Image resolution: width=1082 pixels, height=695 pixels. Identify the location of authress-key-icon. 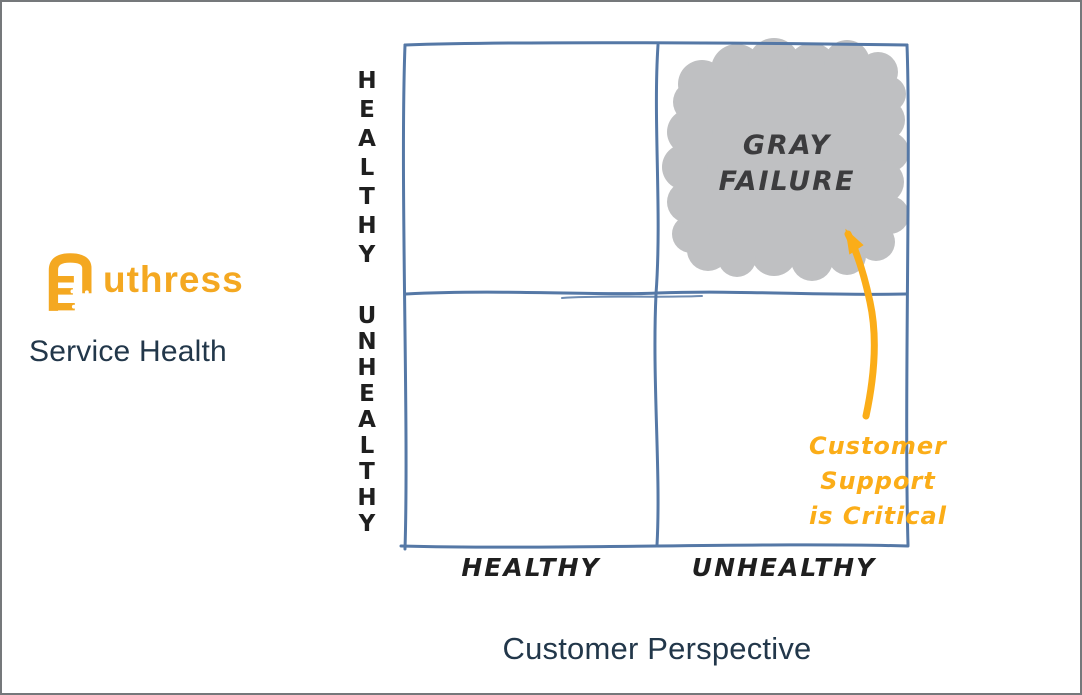
(70, 282).